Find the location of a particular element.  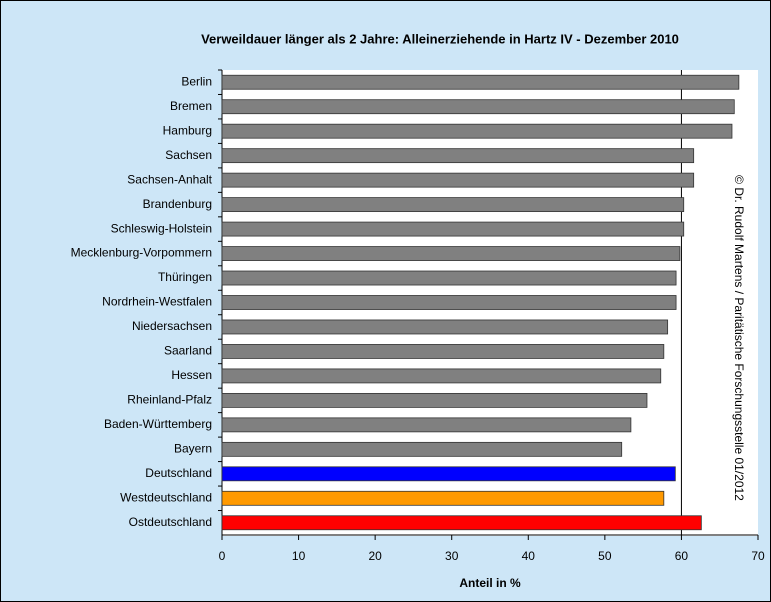

y-tick-label: Sachsen is located at coordinates (188, 155).